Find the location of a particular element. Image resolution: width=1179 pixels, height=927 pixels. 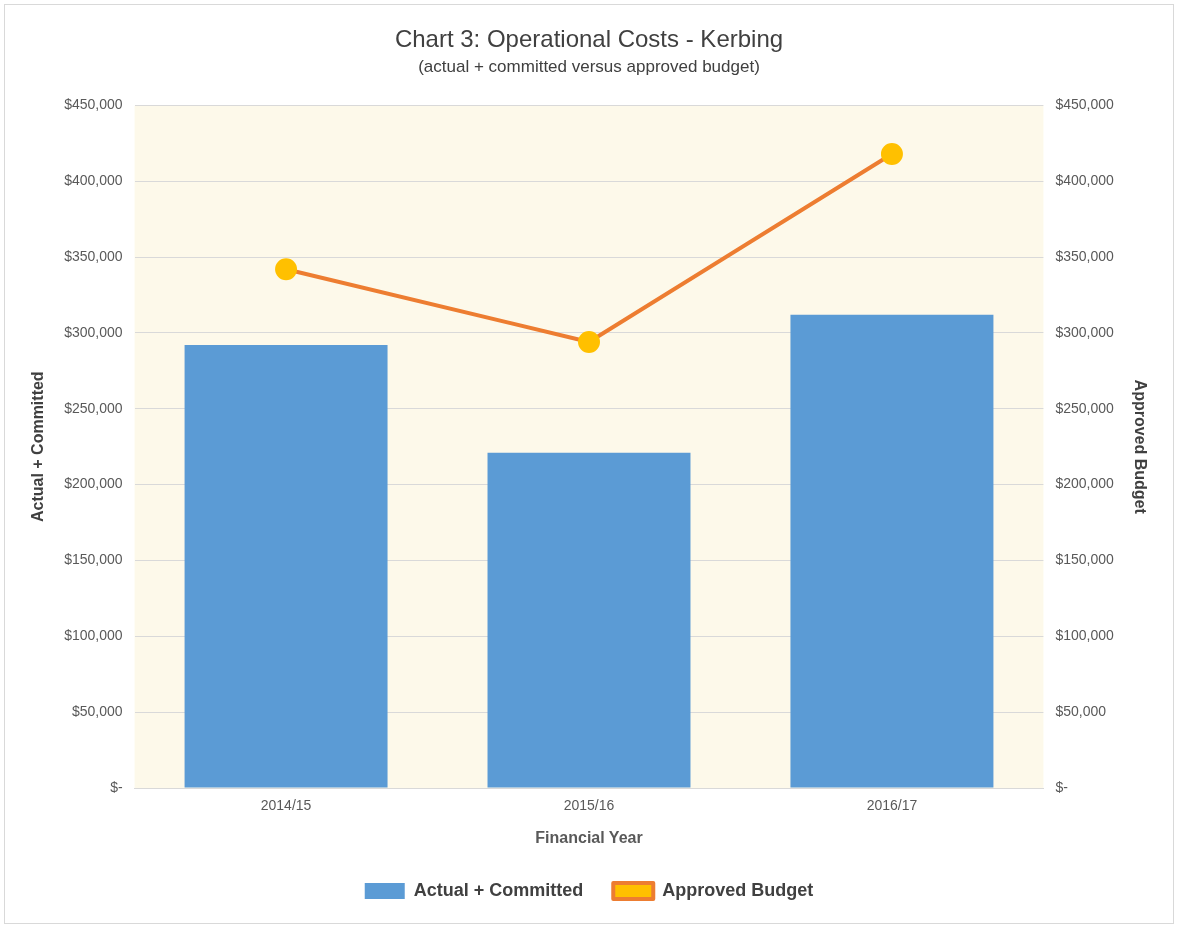

chart-subtitle: (actual + committed versus approved budget) is located at coordinates (589, 67).